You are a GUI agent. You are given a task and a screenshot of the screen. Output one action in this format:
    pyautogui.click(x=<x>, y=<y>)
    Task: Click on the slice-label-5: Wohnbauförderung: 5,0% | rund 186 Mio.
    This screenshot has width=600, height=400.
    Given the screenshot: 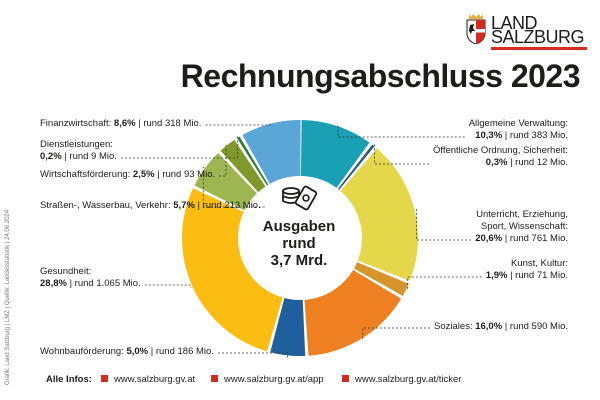 What is the action you would take?
    pyautogui.click(x=127, y=352)
    